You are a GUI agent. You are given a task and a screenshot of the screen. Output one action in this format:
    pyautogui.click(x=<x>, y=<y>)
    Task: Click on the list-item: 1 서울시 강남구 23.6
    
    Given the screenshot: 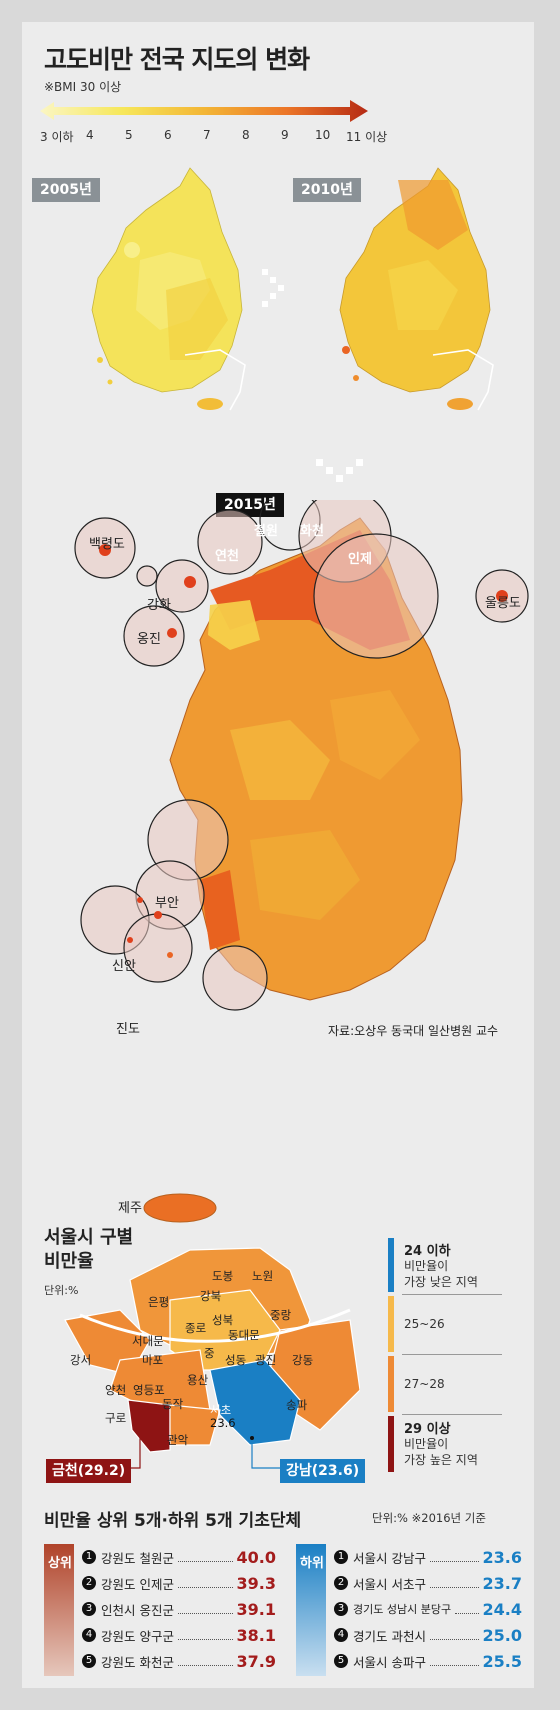 What is the action you would take?
    pyautogui.click(x=428, y=1557)
    